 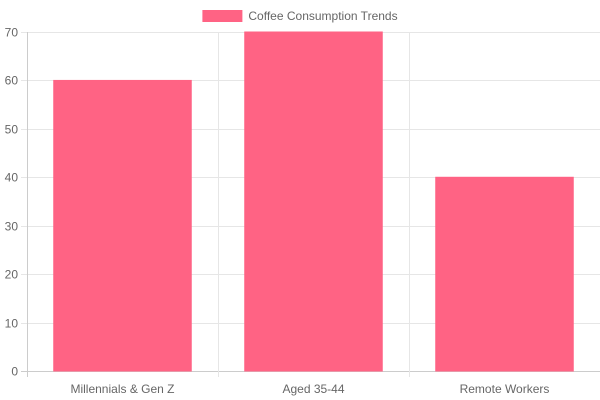 I want to click on x-tick-label: Millennials & Gen Z, so click(x=122, y=389).